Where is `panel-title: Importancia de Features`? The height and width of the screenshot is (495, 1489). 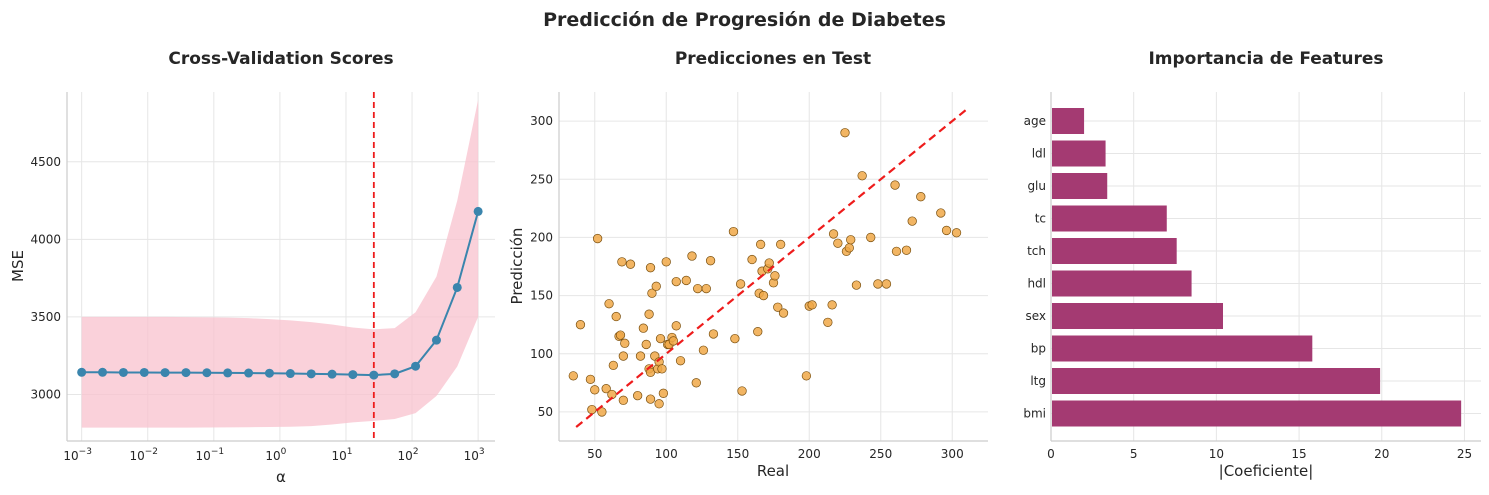
panel-title: Importancia de Features is located at coordinates (1265, 59).